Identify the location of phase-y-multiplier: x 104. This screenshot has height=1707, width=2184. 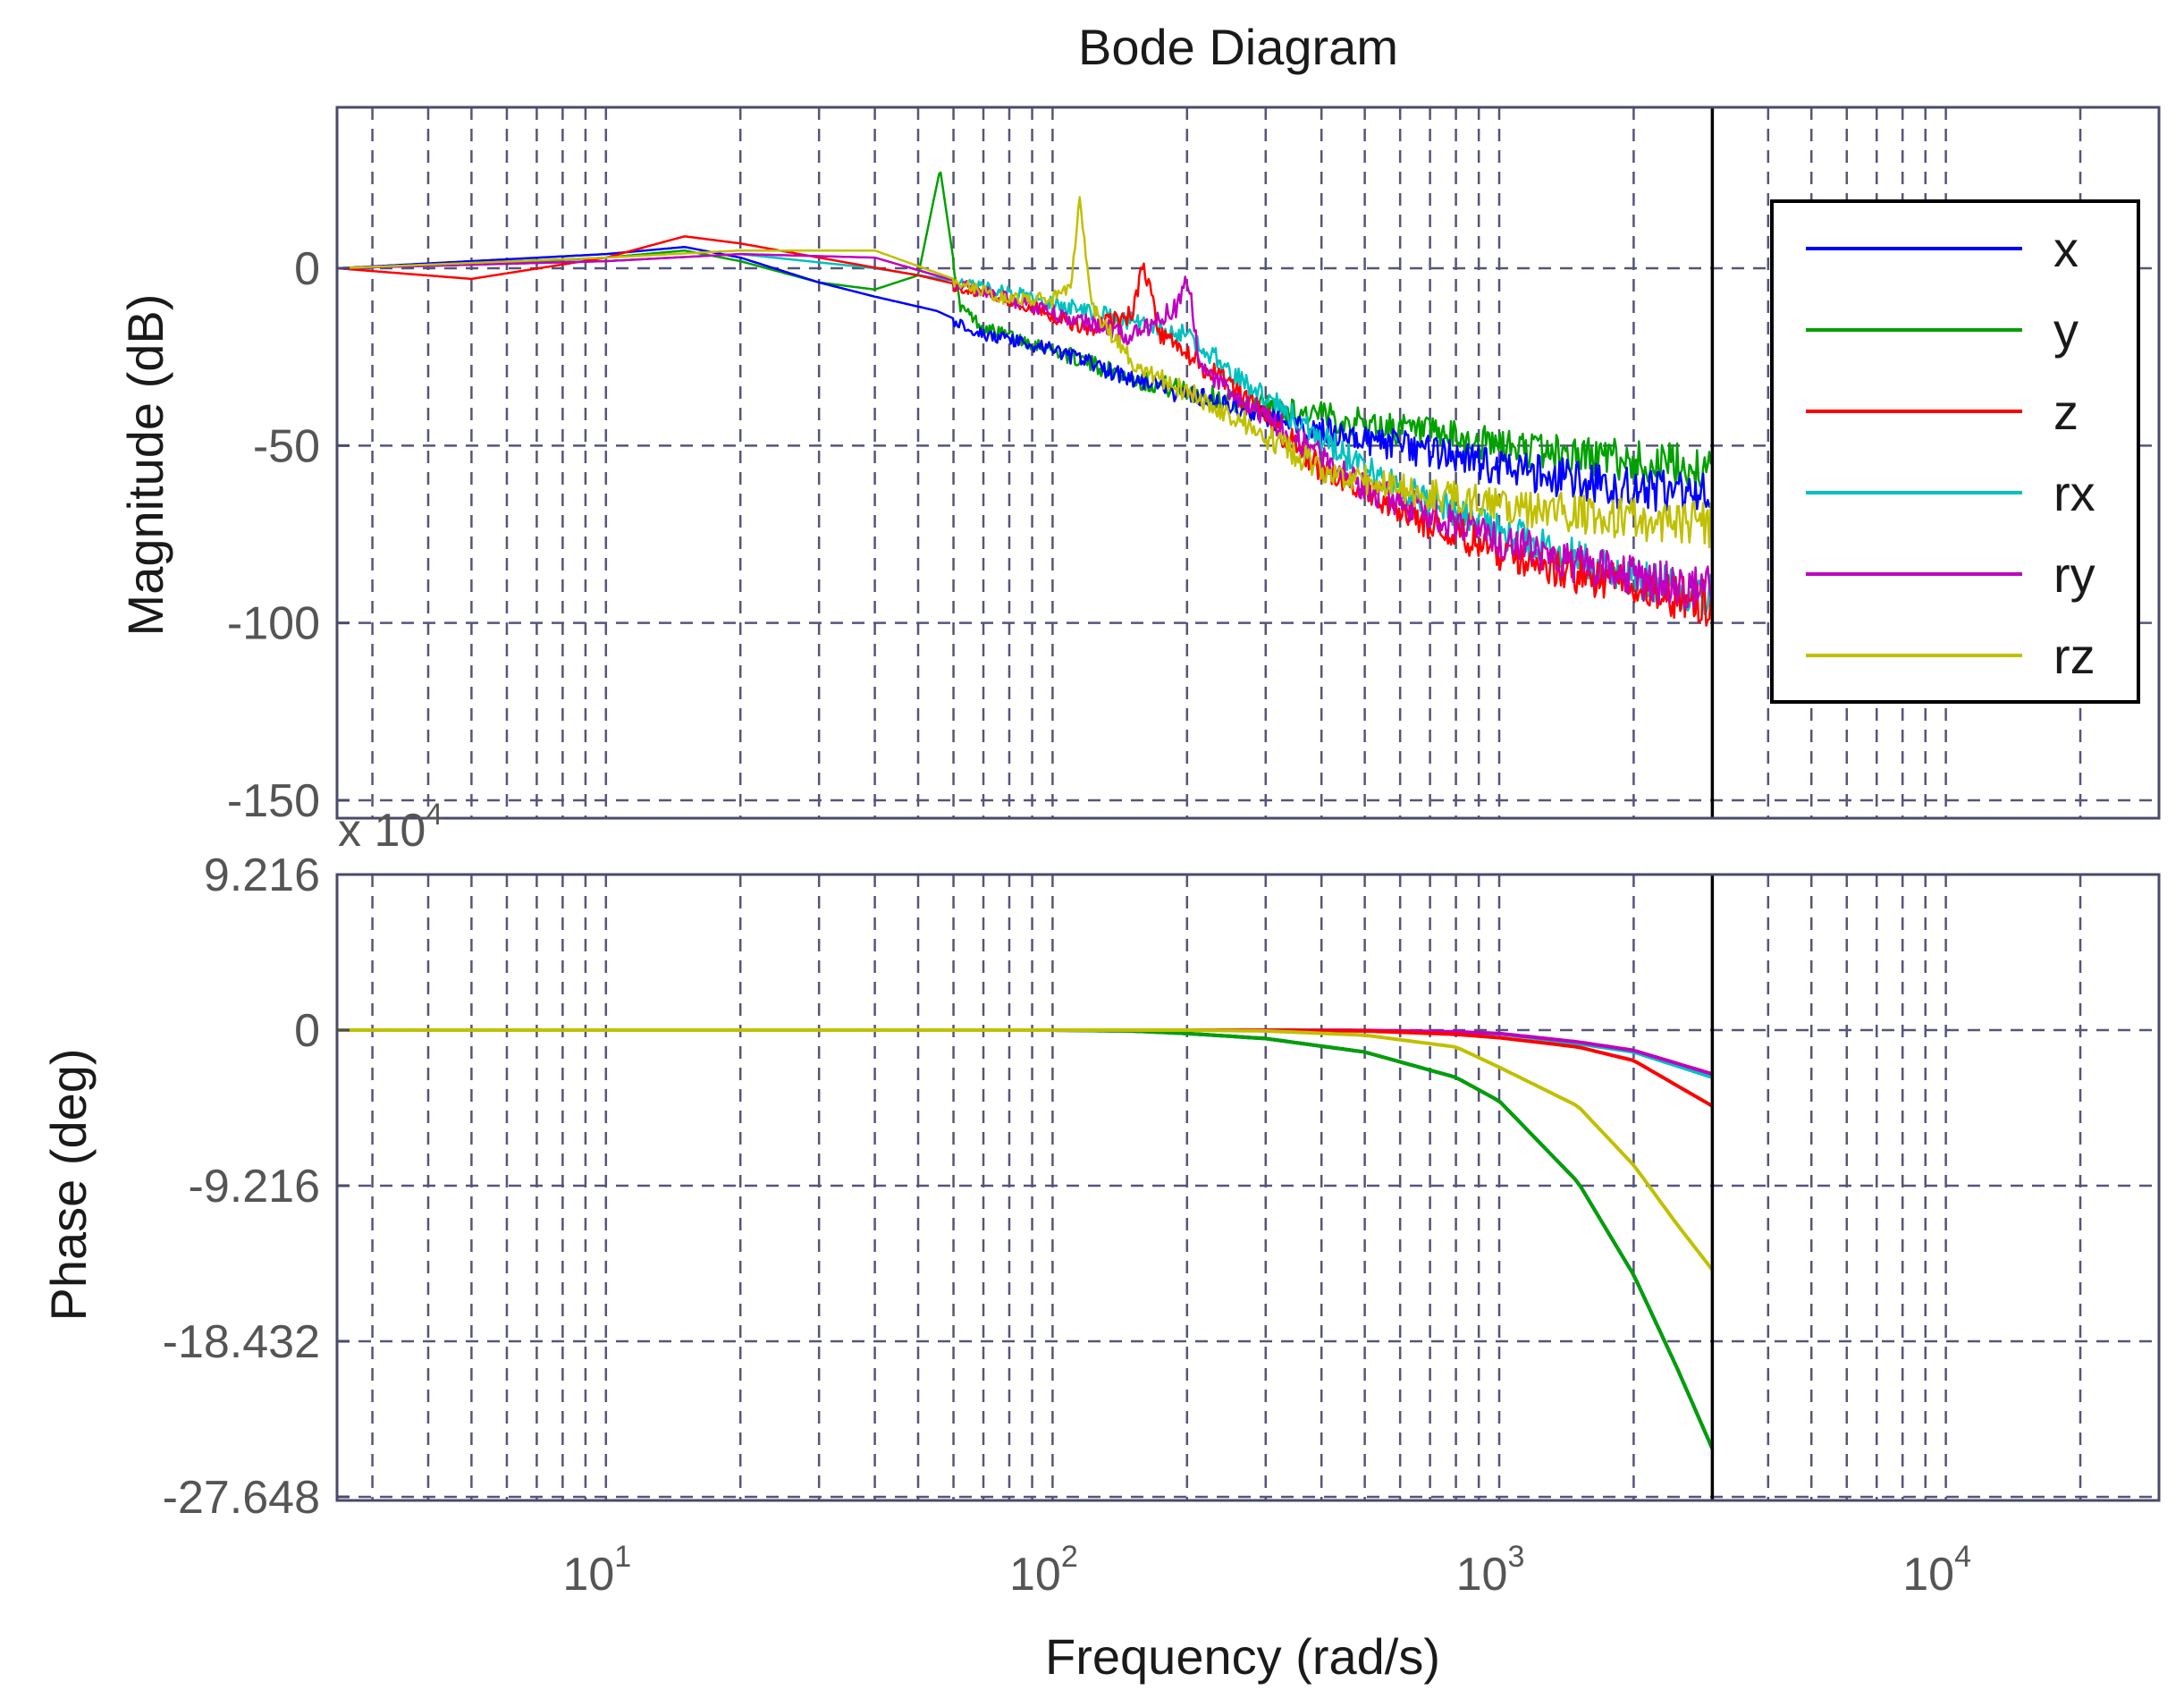
(390, 827).